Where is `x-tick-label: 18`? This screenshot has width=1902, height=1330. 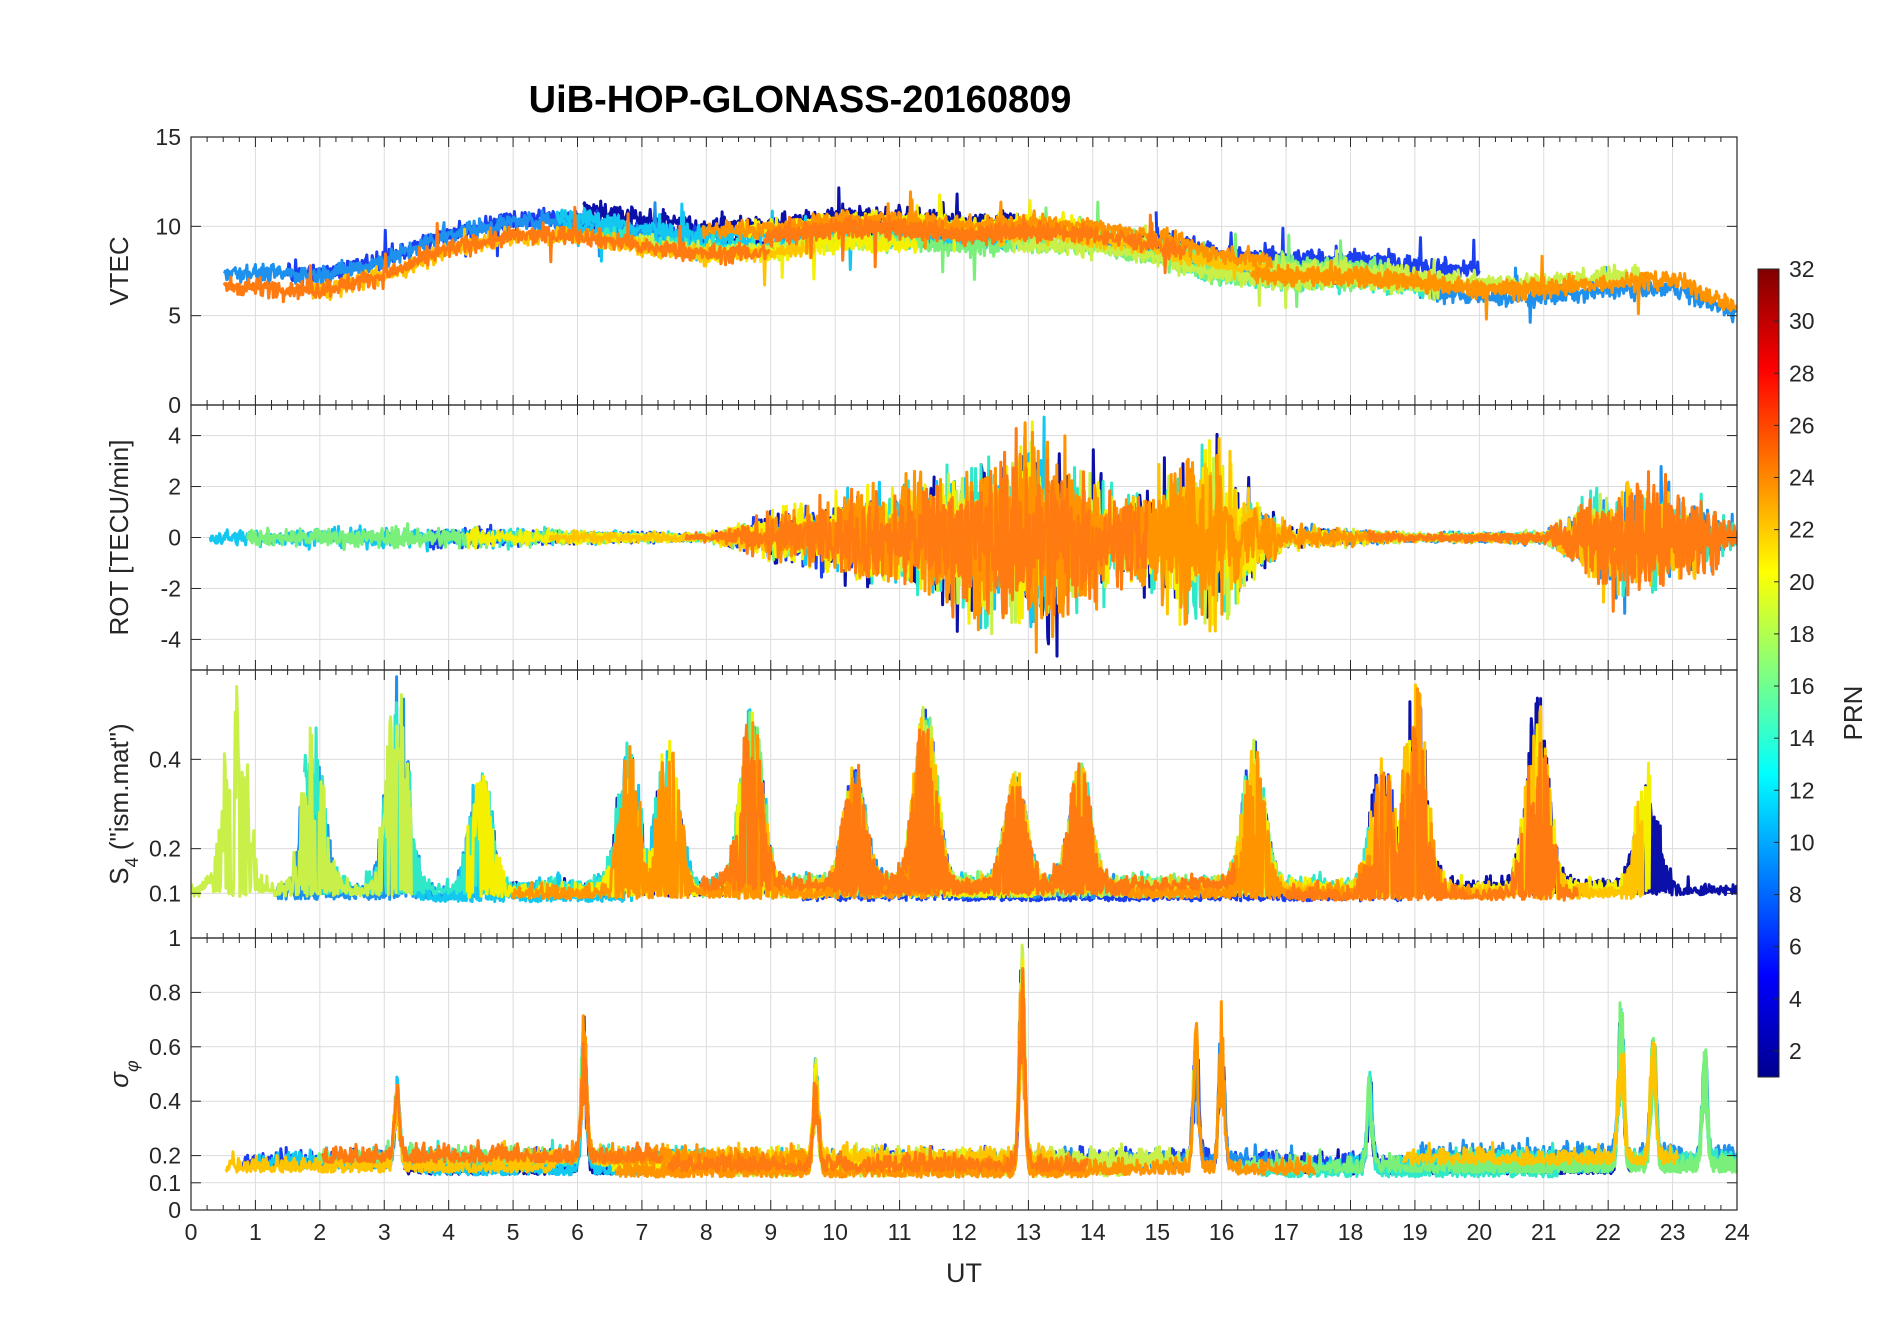 x-tick-label: 18 is located at coordinates (1351, 1232).